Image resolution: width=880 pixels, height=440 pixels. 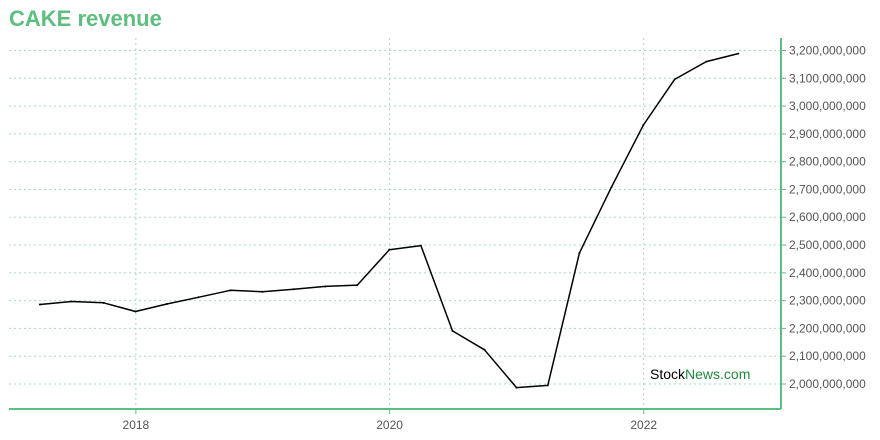 What do you see at coordinates (827, 78) in the screenshot?
I see `y-tick-label: 3,100,000,000` at bounding box center [827, 78].